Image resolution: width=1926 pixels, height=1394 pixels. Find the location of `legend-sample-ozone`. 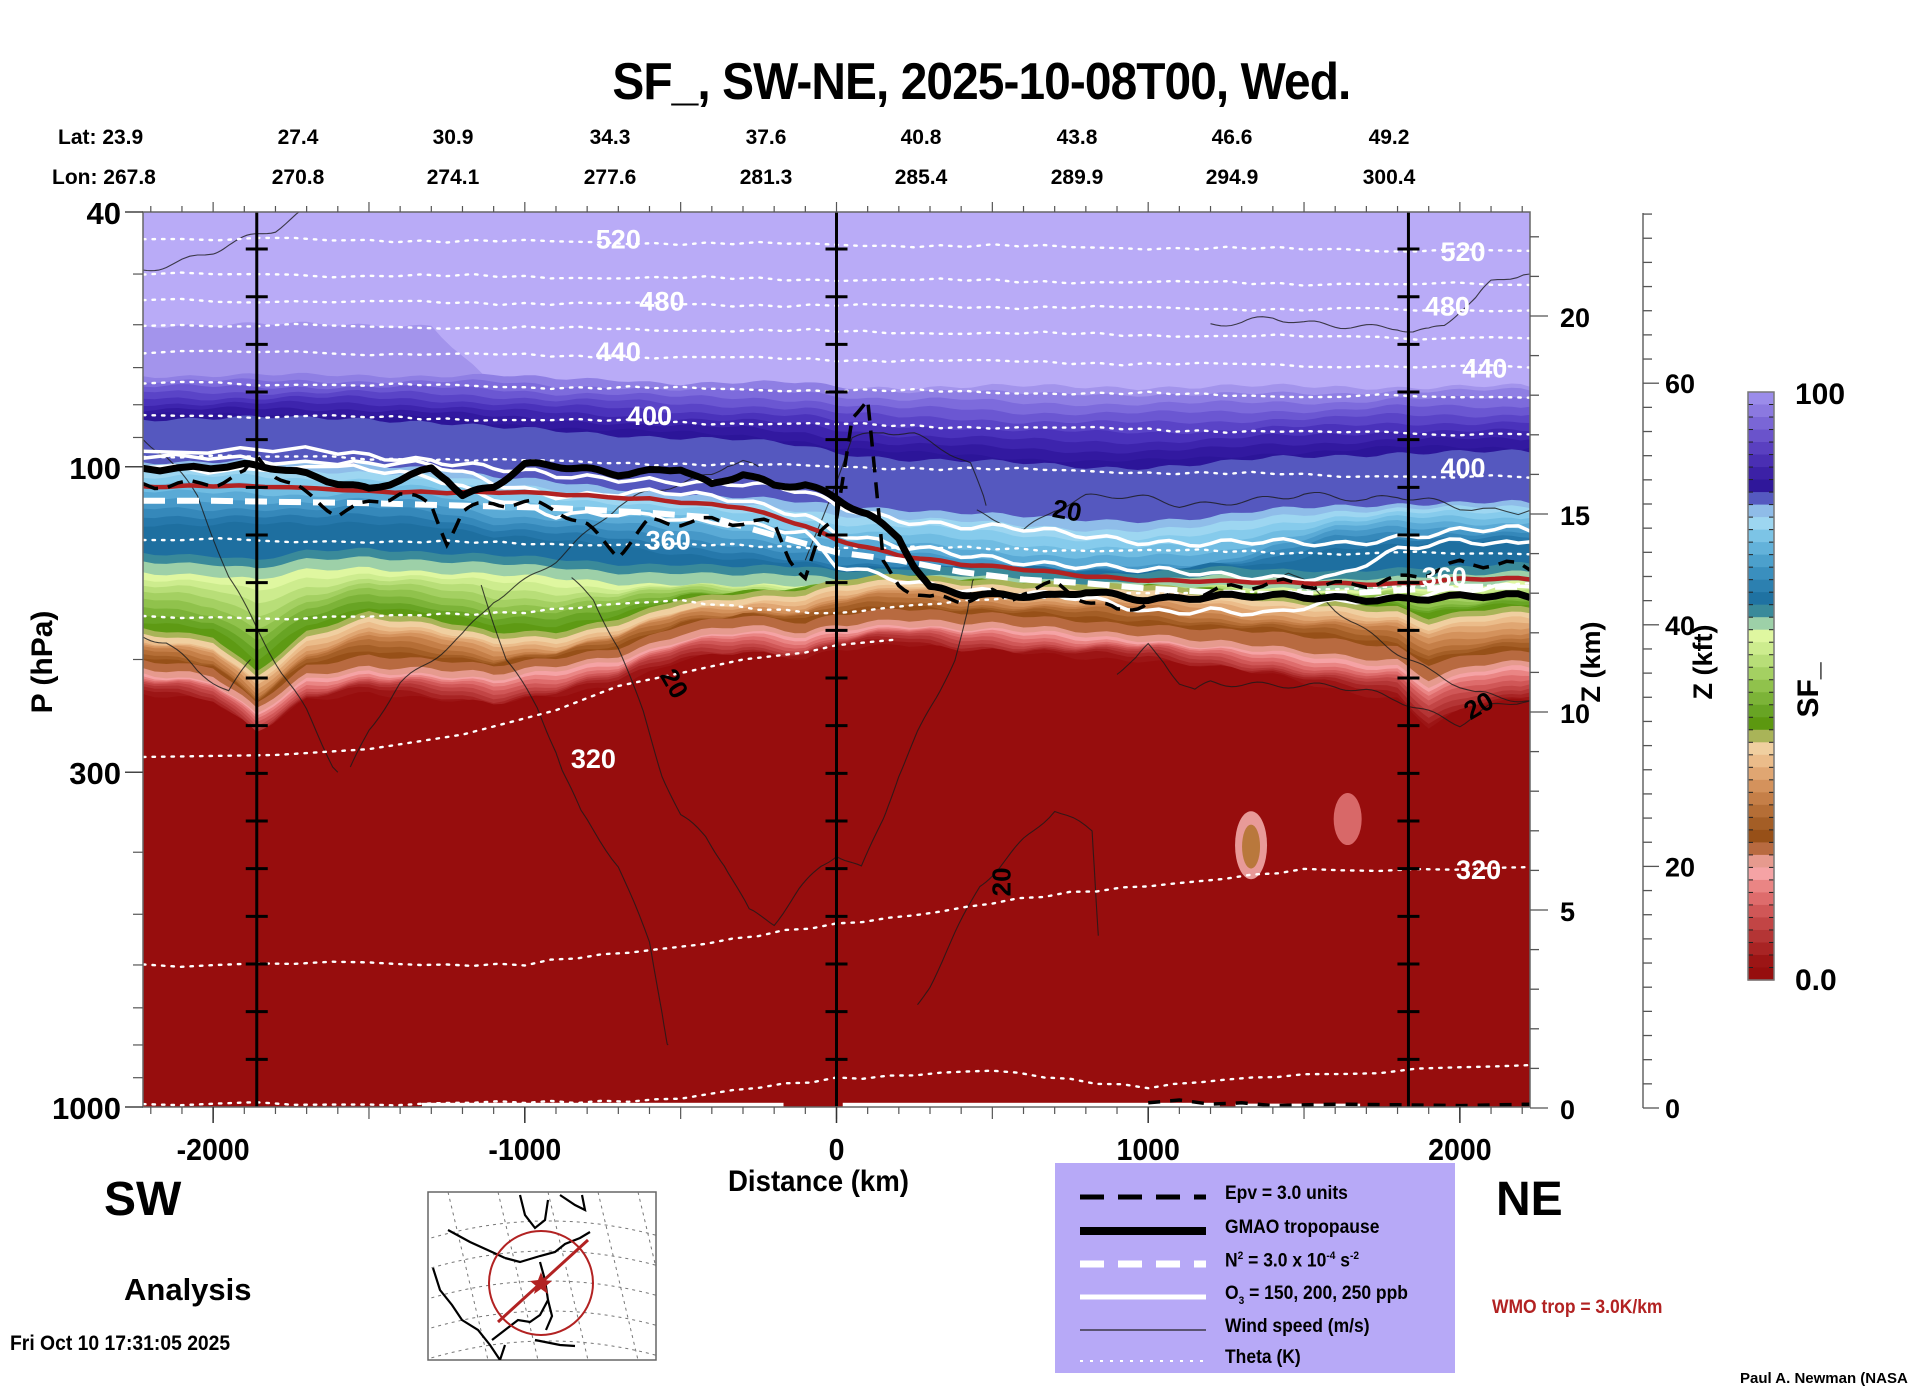

legend-sample-ozone is located at coordinates (1143, 1297).